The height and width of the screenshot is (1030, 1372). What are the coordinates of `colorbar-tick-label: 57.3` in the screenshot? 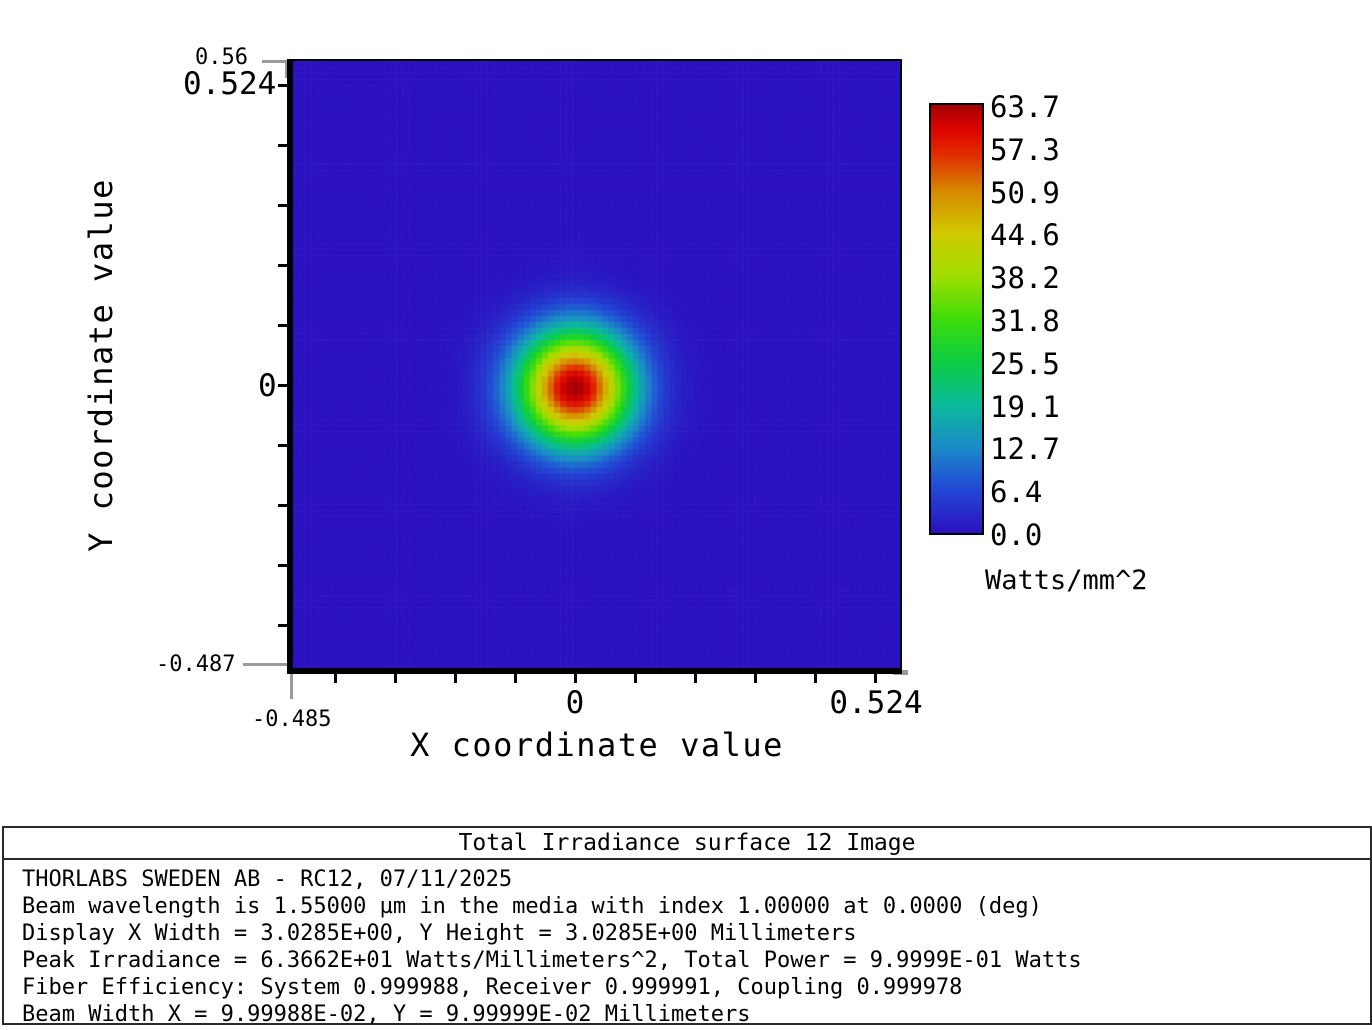 It's located at (1025, 149).